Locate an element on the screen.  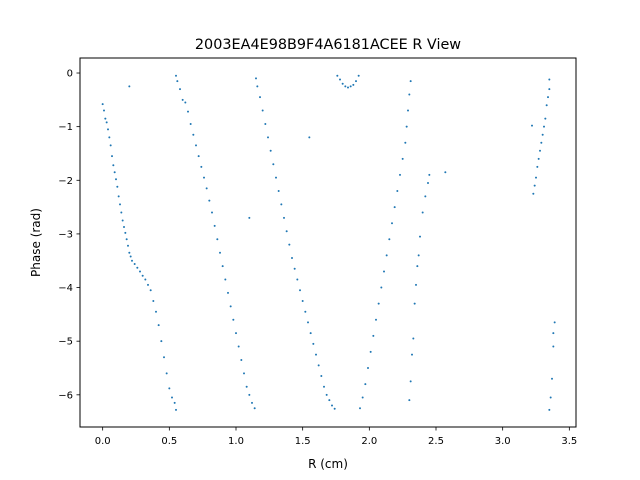
y-tick-label: 0 is located at coordinates (70, 74).